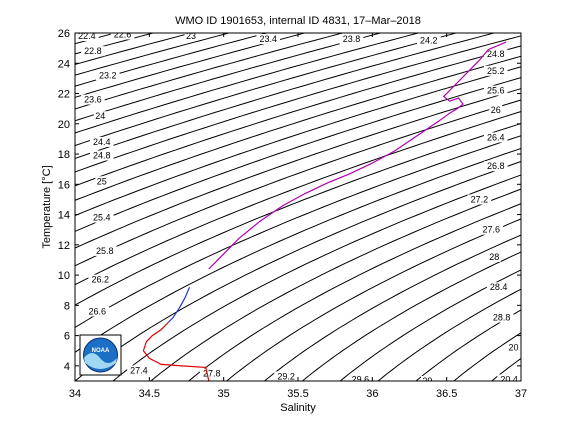  I want to click on density-contour-label: 29.2, so click(286, 376).